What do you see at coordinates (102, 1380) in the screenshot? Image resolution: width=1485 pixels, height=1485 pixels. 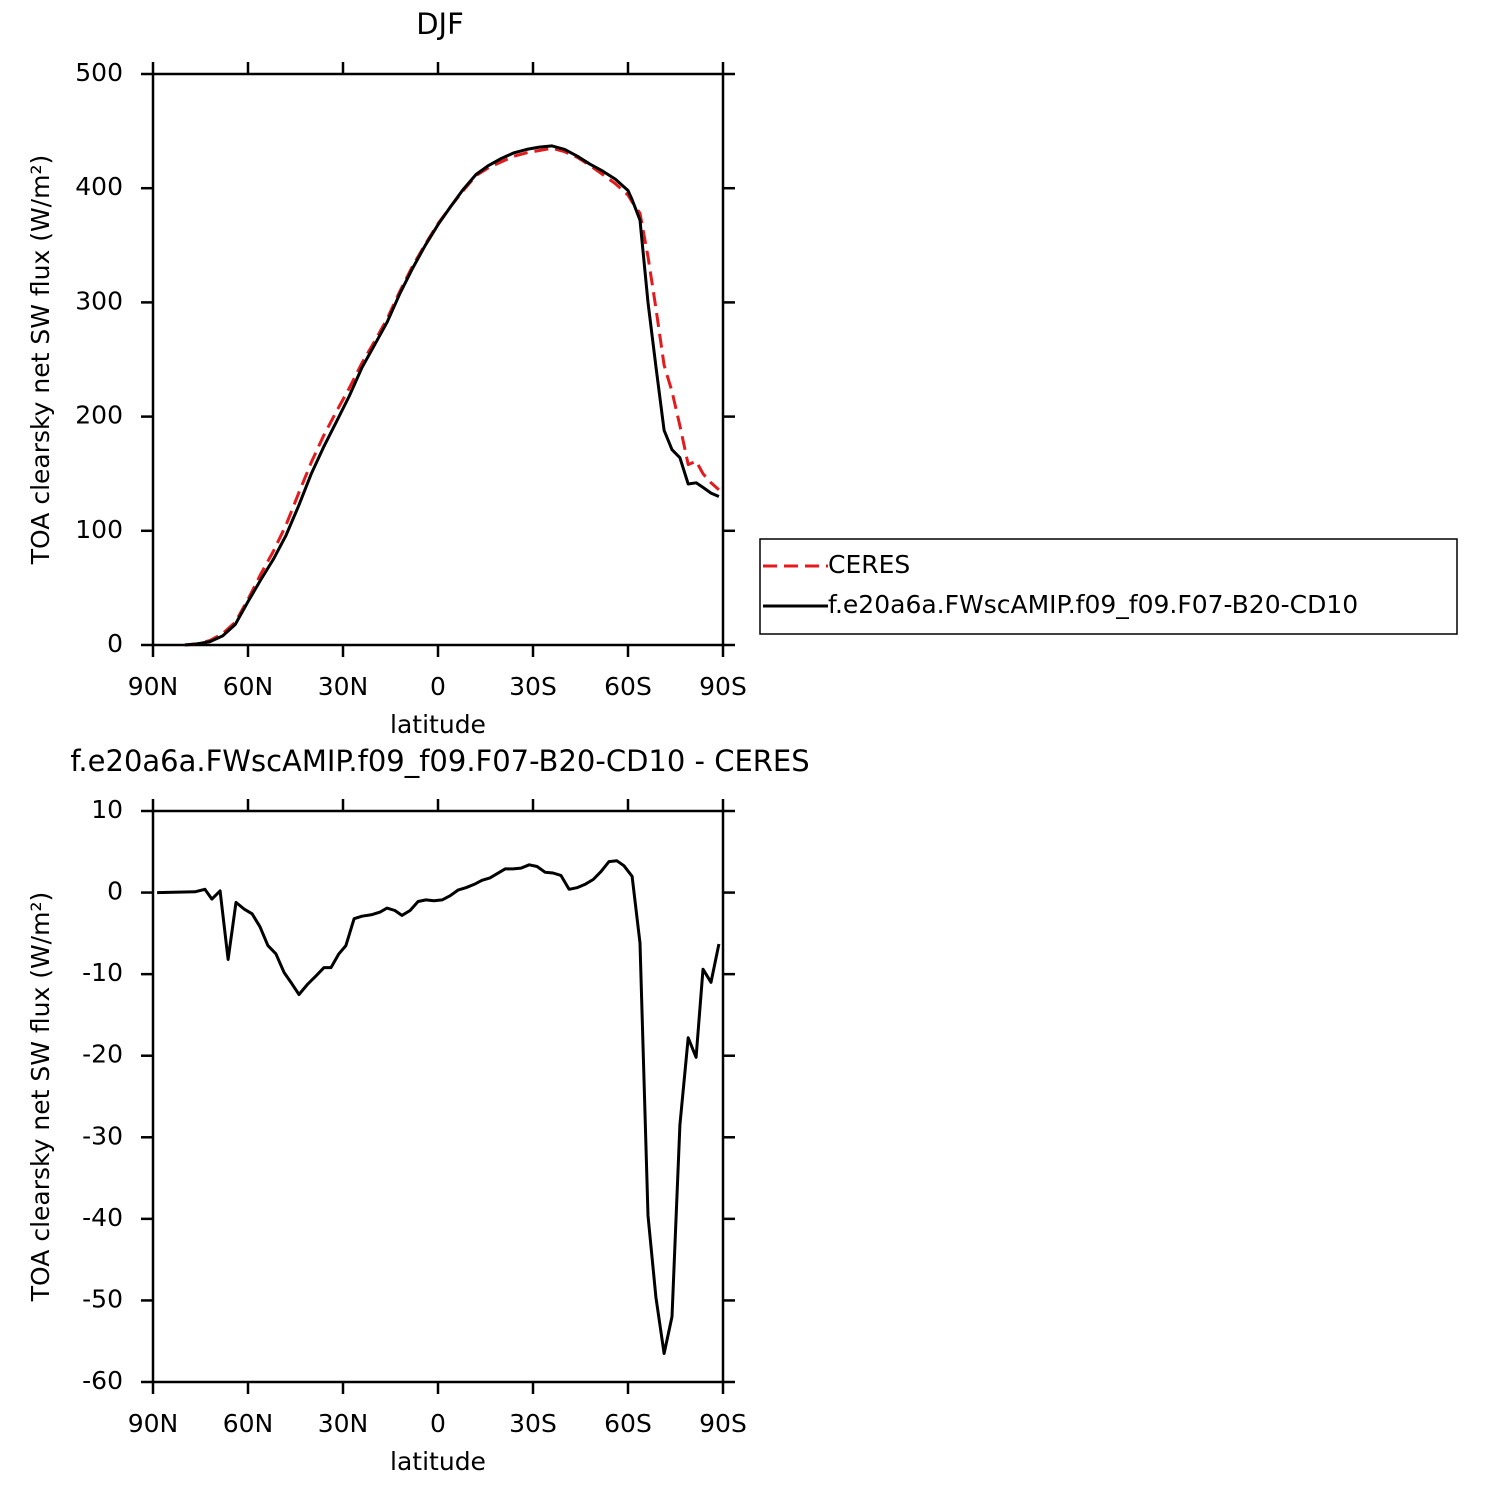 I see `y-tick-label: -60` at bounding box center [102, 1380].